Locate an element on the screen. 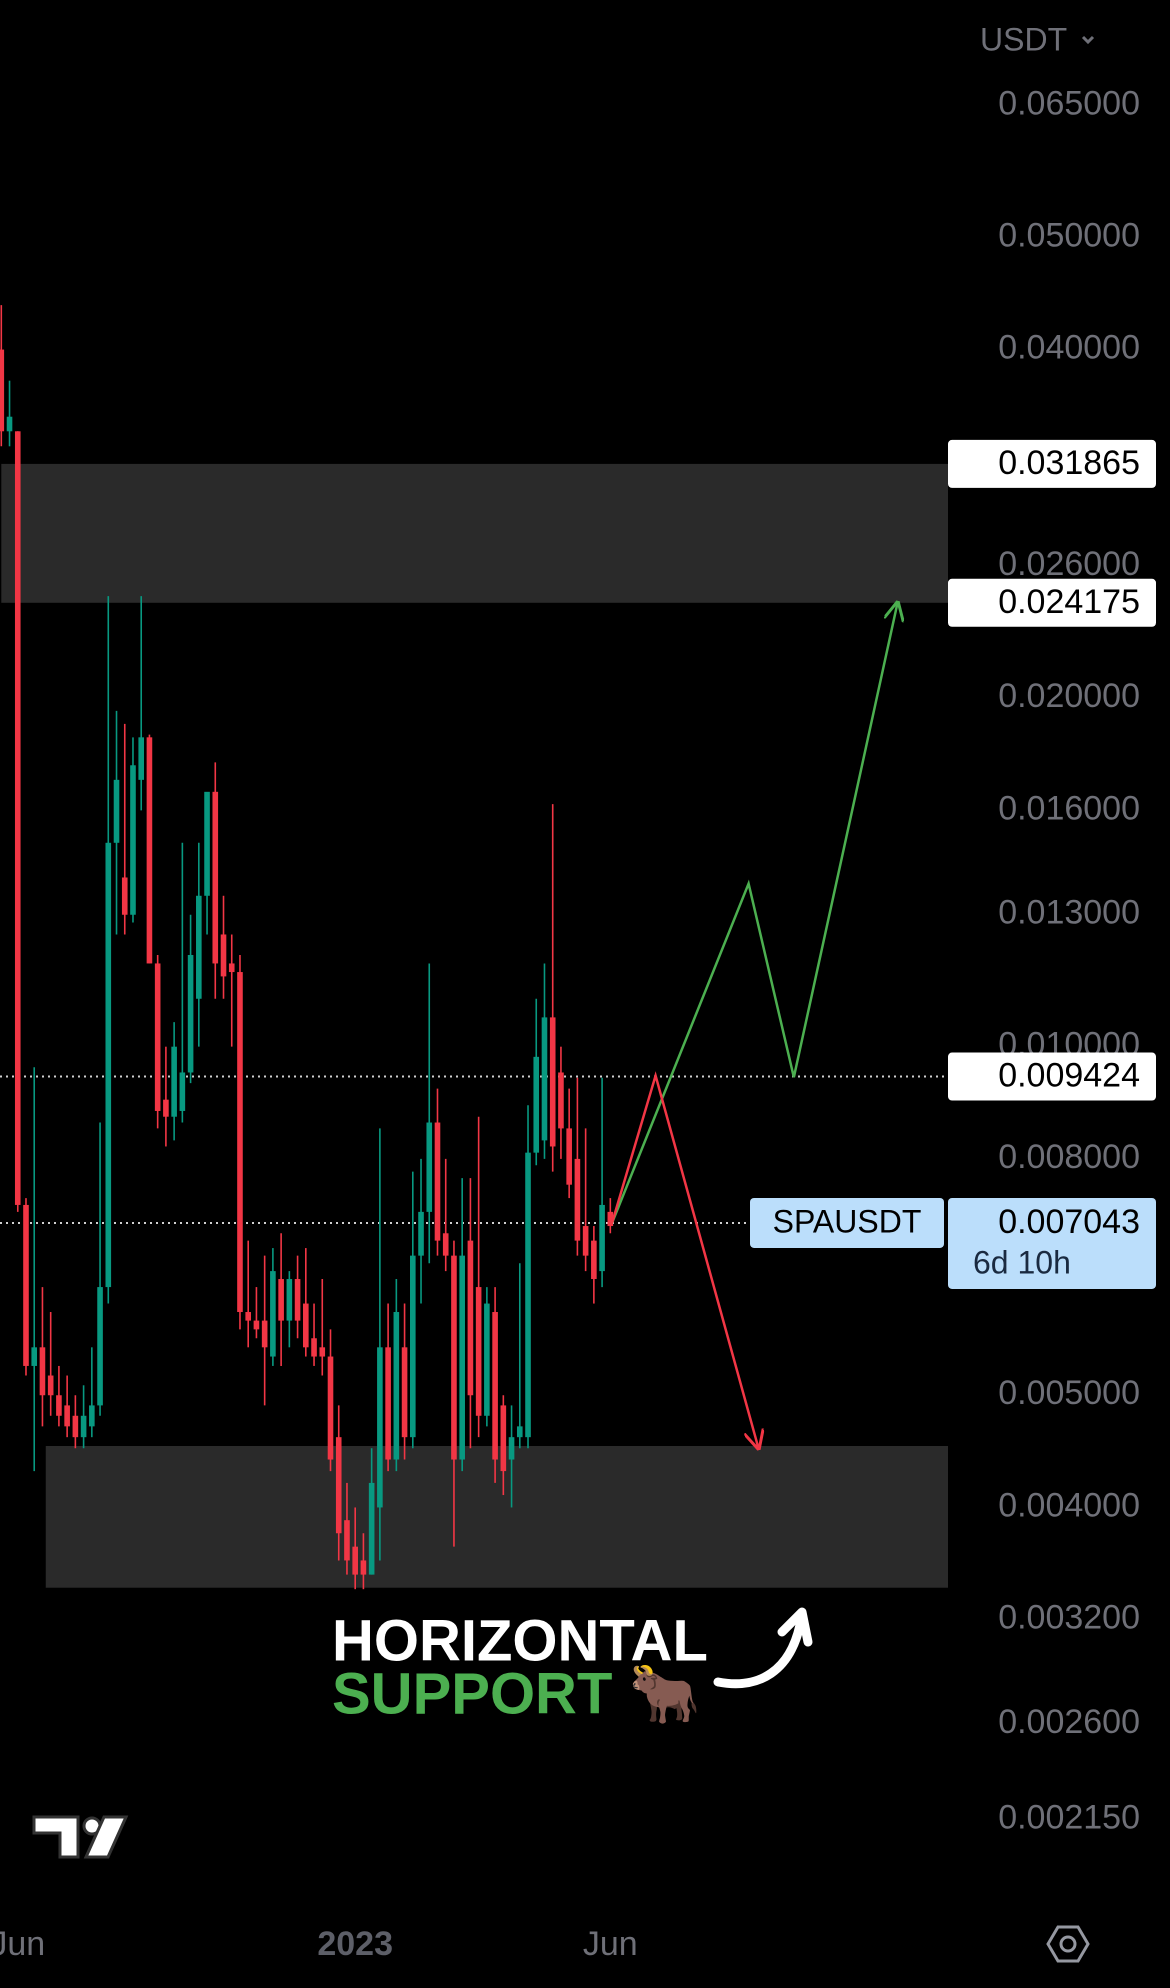 The height and width of the screenshot is (1988, 1170). settings-icon is located at coordinates (1068, 1944).